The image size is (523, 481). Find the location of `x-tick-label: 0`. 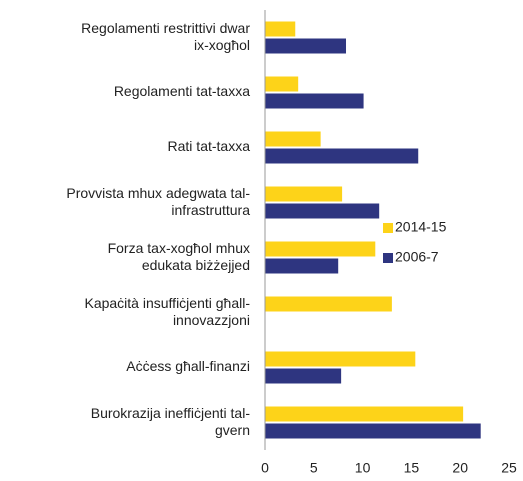

x-tick-label: 0 is located at coordinates (265, 468).